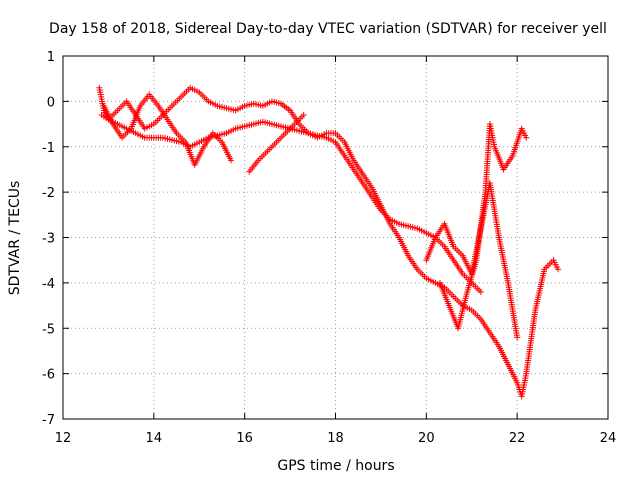  I want to click on x-tick-label: 20, so click(426, 438).